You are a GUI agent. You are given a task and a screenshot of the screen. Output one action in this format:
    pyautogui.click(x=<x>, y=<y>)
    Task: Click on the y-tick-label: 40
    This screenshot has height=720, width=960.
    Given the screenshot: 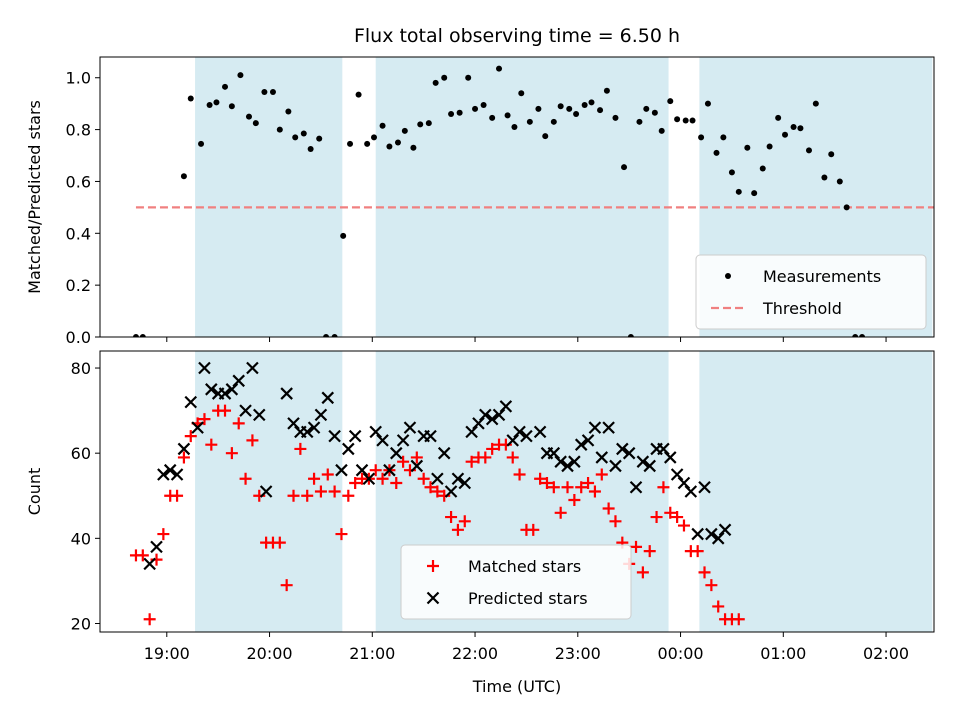 What is the action you would take?
    pyautogui.click(x=81, y=538)
    